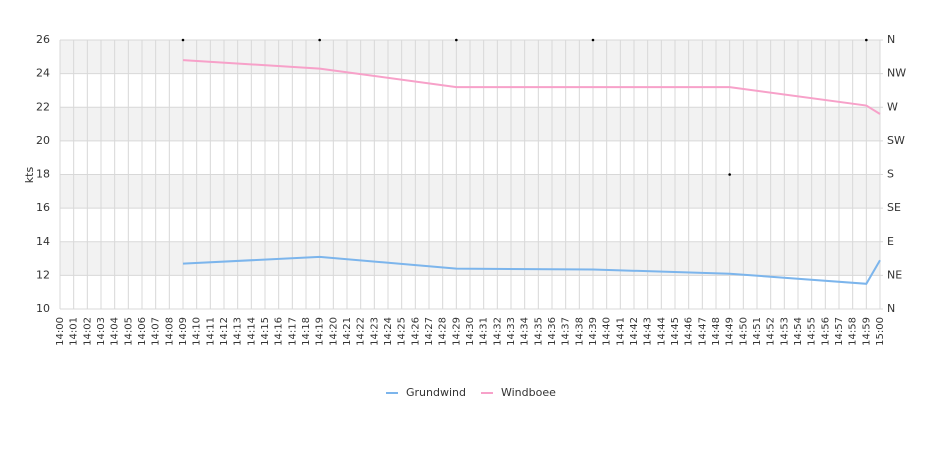 The width and height of the screenshot is (940, 450). I want to click on y-tick-label: 14, so click(43, 241).